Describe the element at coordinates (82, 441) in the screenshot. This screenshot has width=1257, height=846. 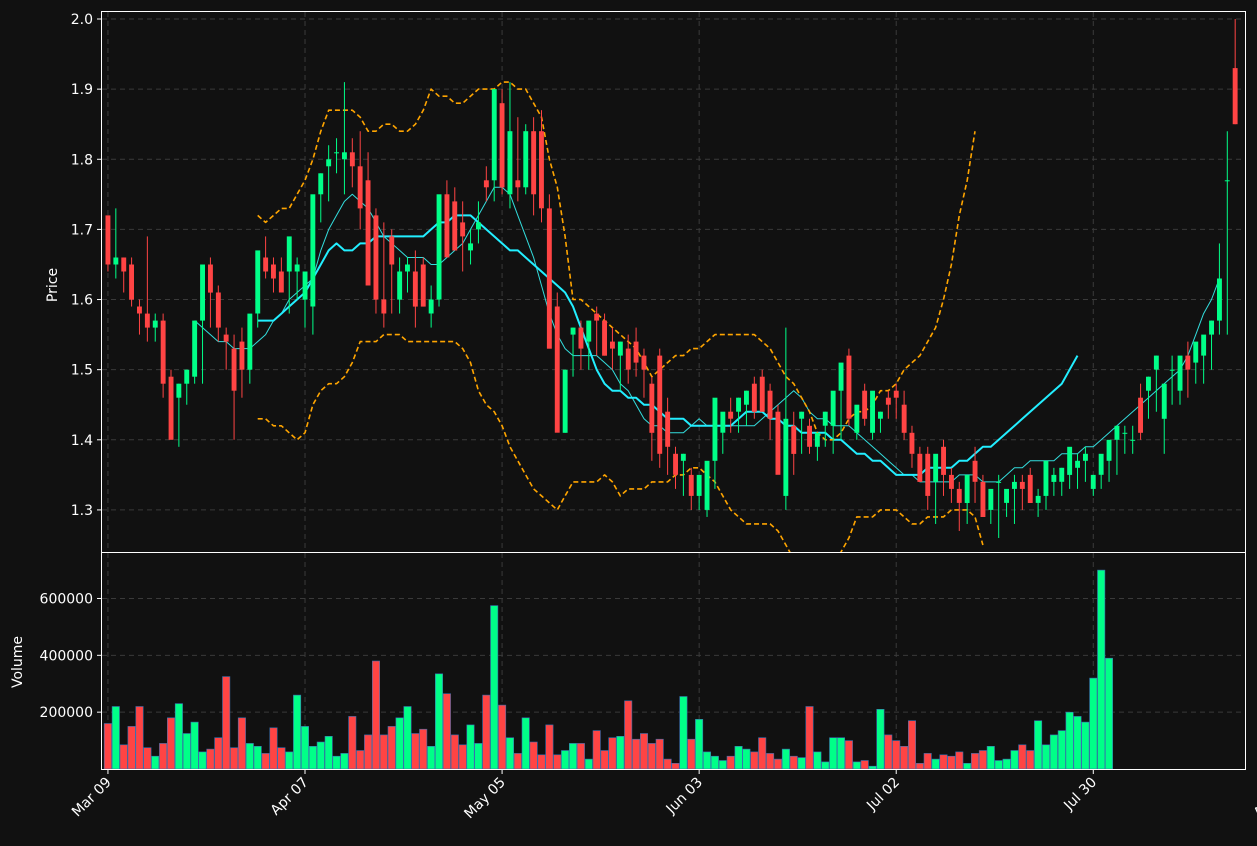
I see `price-tick-label: 1.4` at that location.